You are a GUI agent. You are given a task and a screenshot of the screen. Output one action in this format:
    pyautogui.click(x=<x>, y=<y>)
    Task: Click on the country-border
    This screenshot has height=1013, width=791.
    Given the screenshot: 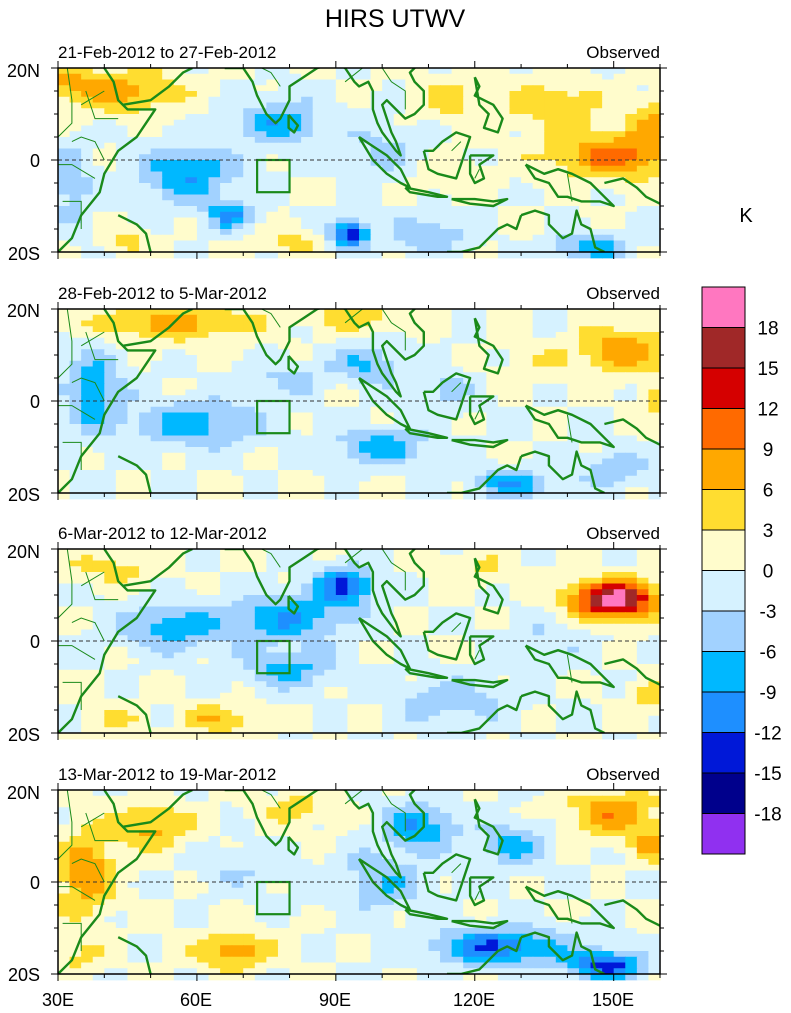 What is the action you would take?
    pyautogui.click(x=92, y=98)
    